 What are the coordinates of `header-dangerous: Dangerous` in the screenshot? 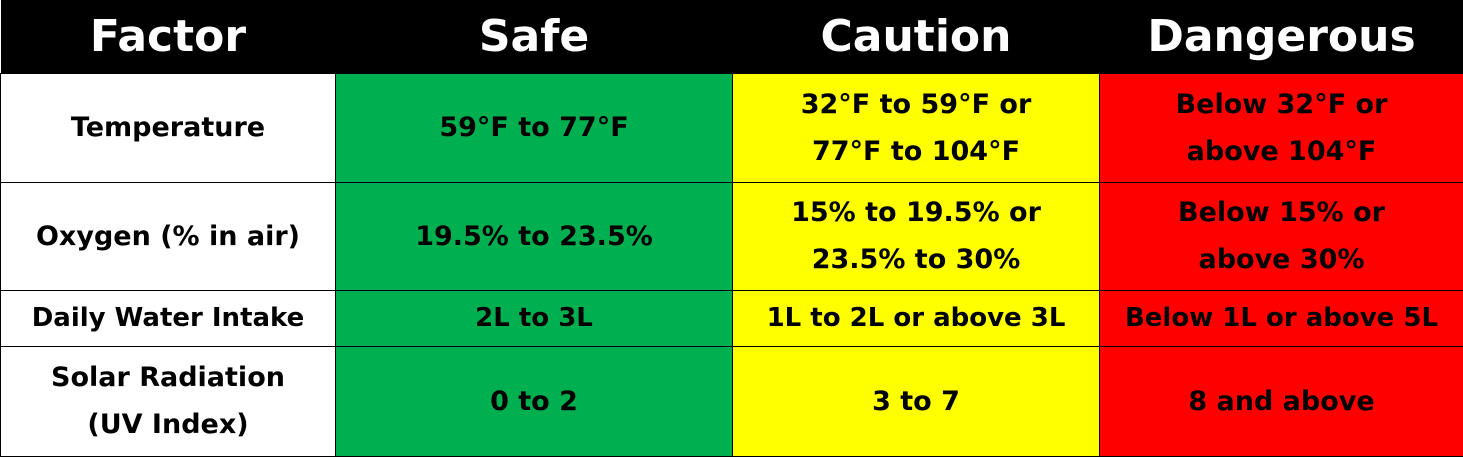 It's located at (1281, 36).